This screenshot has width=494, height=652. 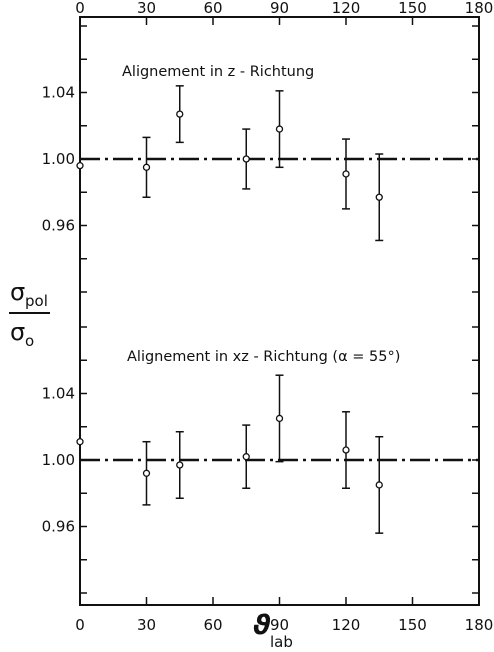 What do you see at coordinates (412, 8) in the screenshot?
I see `x-tick-label-top: 150` at bounding box center [412, 8].